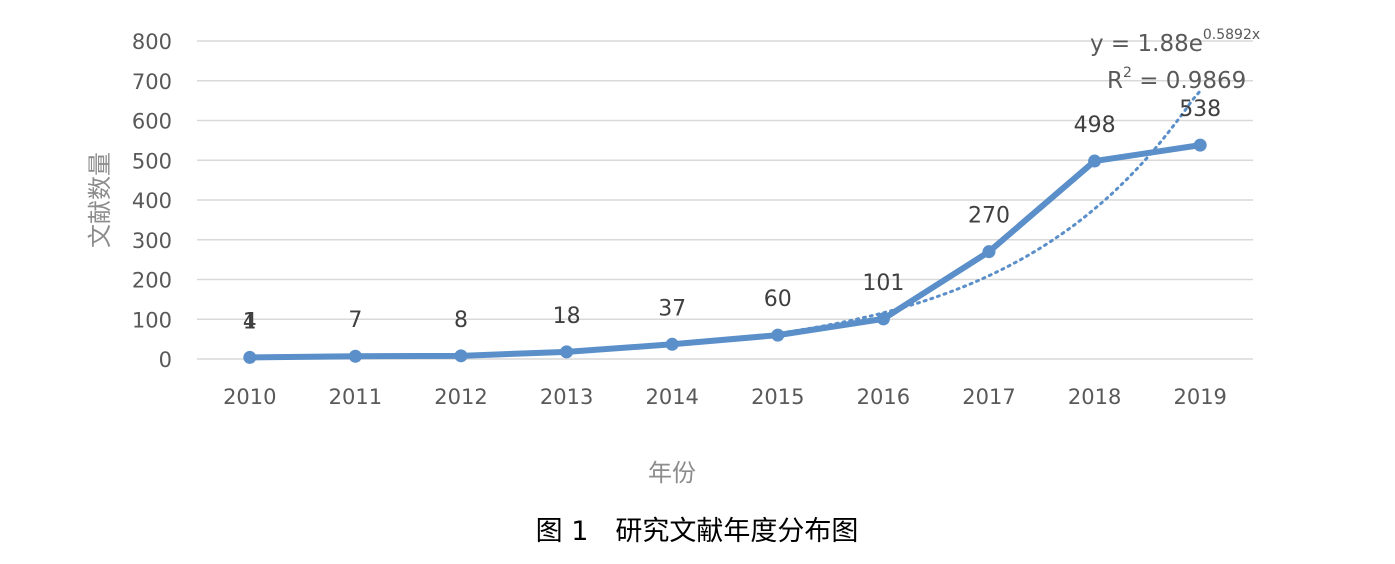 This screenshot has width=1395, height=564. What do you see at coordinates (883, 397) in the screenshot?
I see `x-tick-label: 2016` at bounding box center [883, 397].